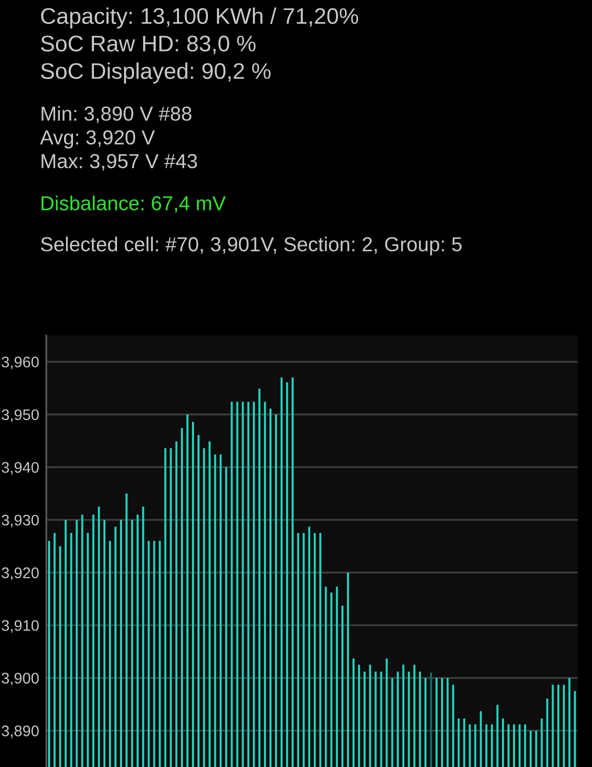  What do you see at coordinates (20, 626) in the screenshot?
I see `y-tick-label: 3,910` at bounding box center [20, 626].